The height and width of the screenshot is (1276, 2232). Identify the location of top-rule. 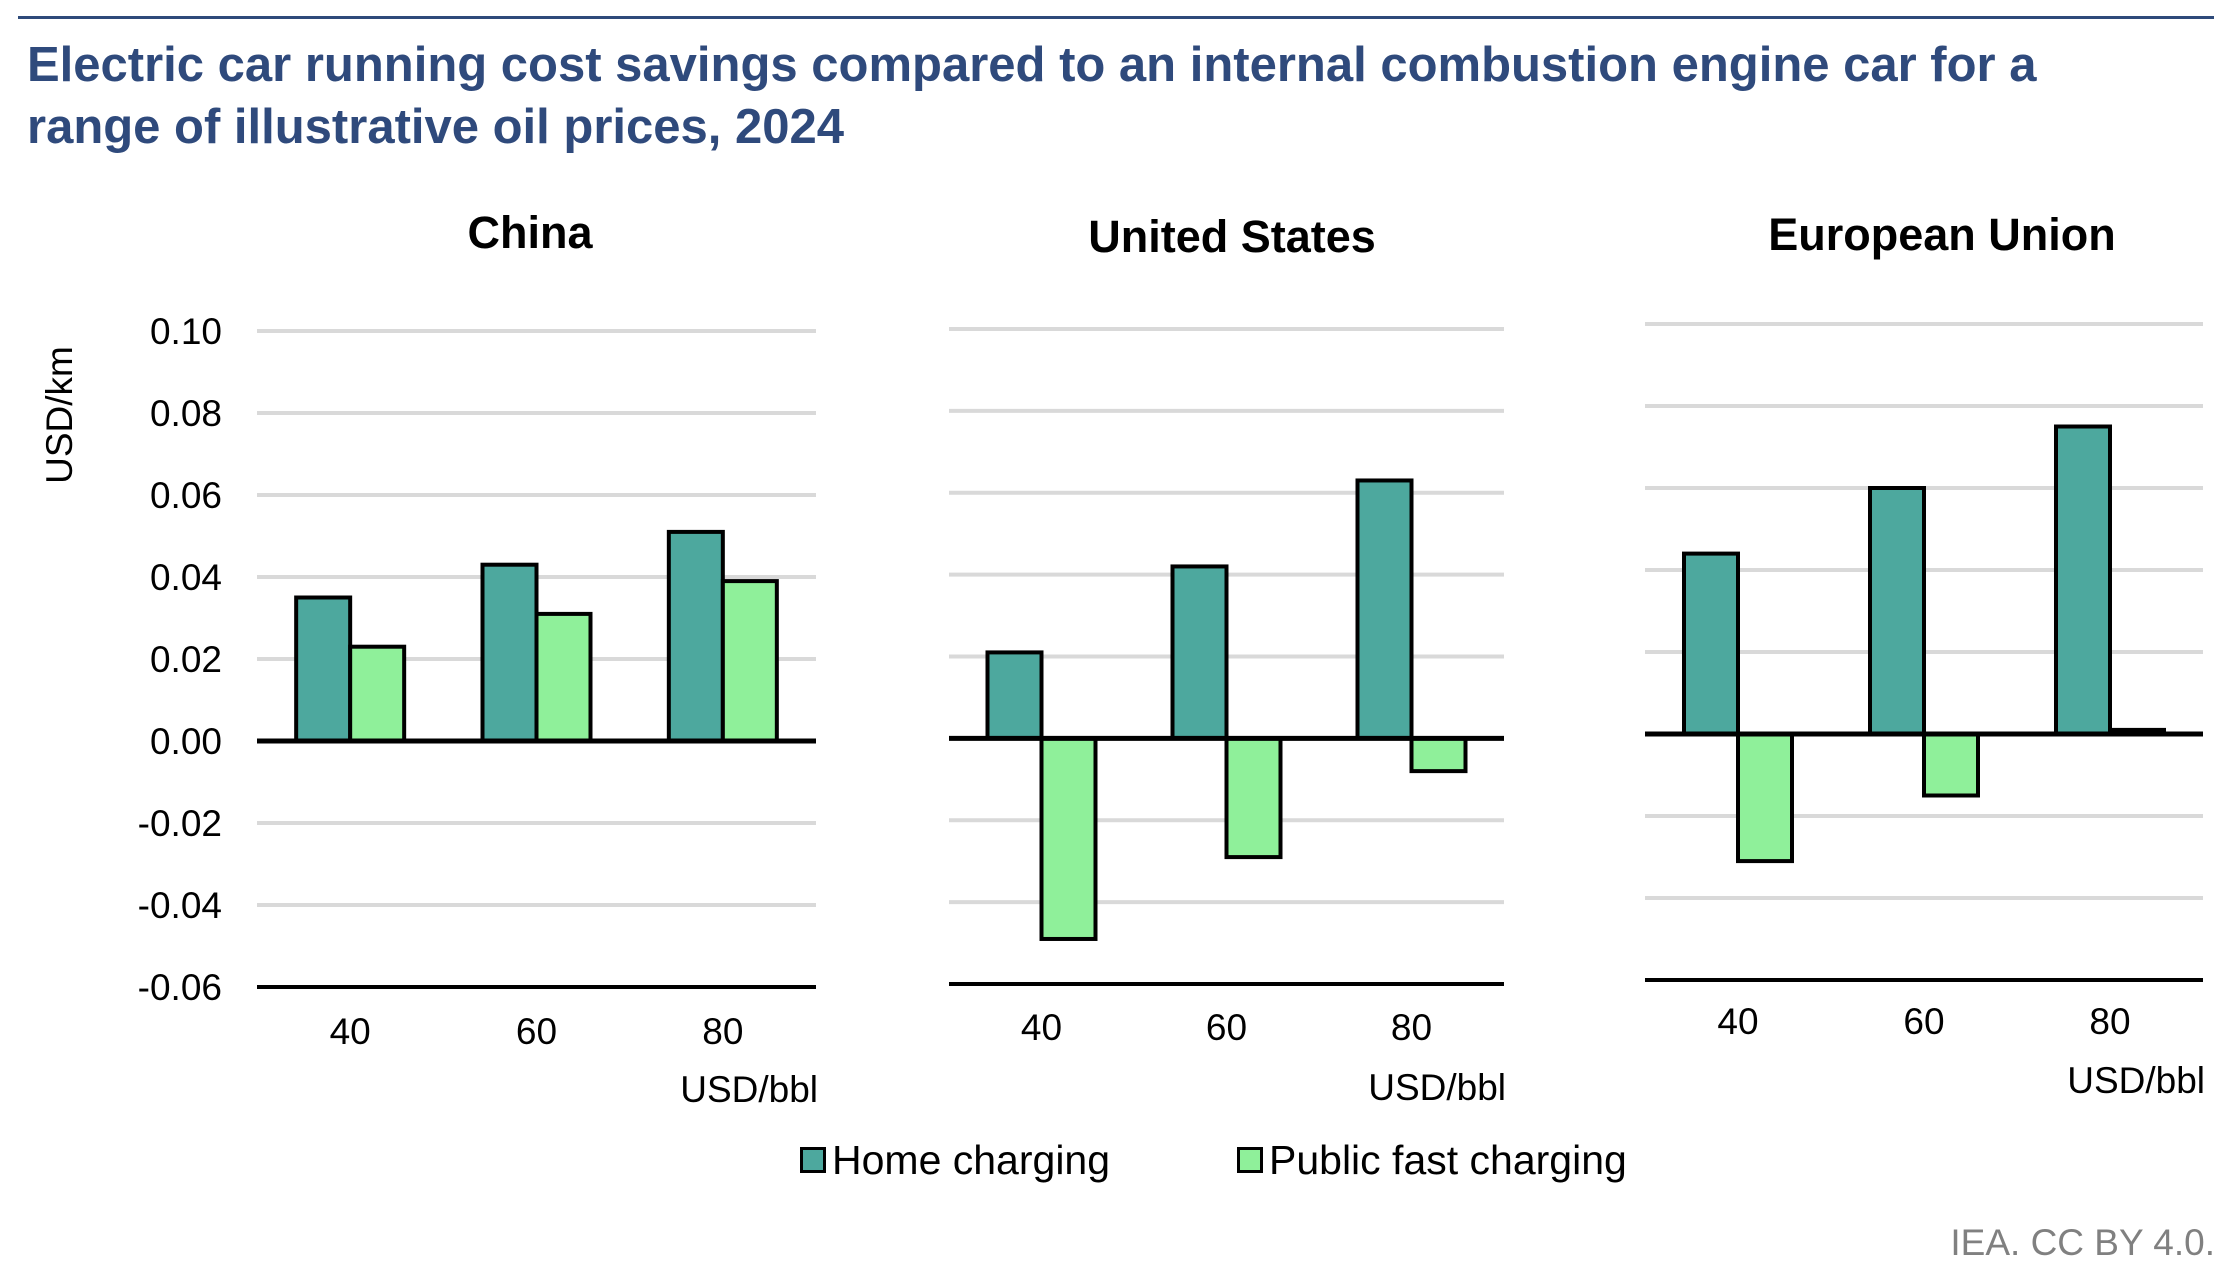
(1116, 17).